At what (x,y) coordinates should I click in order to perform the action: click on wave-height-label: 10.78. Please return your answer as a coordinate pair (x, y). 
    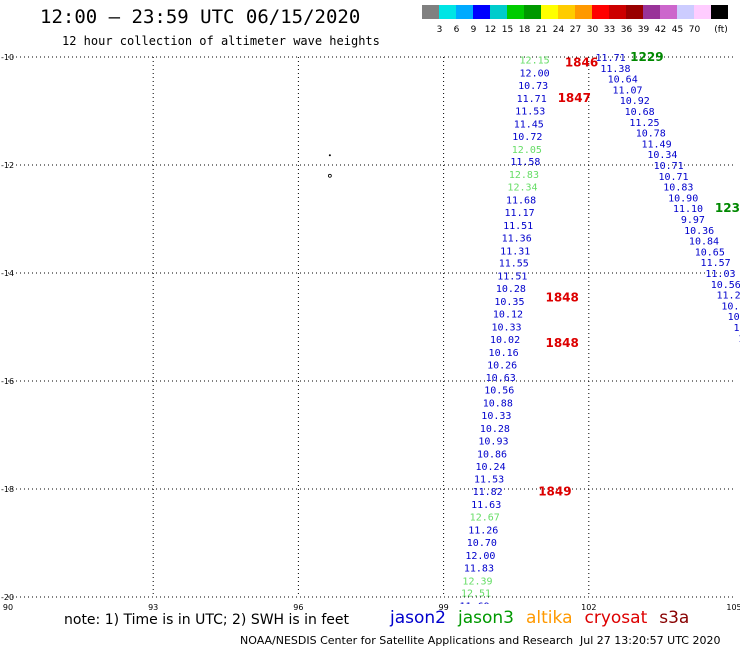
    Looking at the image, I should click on (651, 134).